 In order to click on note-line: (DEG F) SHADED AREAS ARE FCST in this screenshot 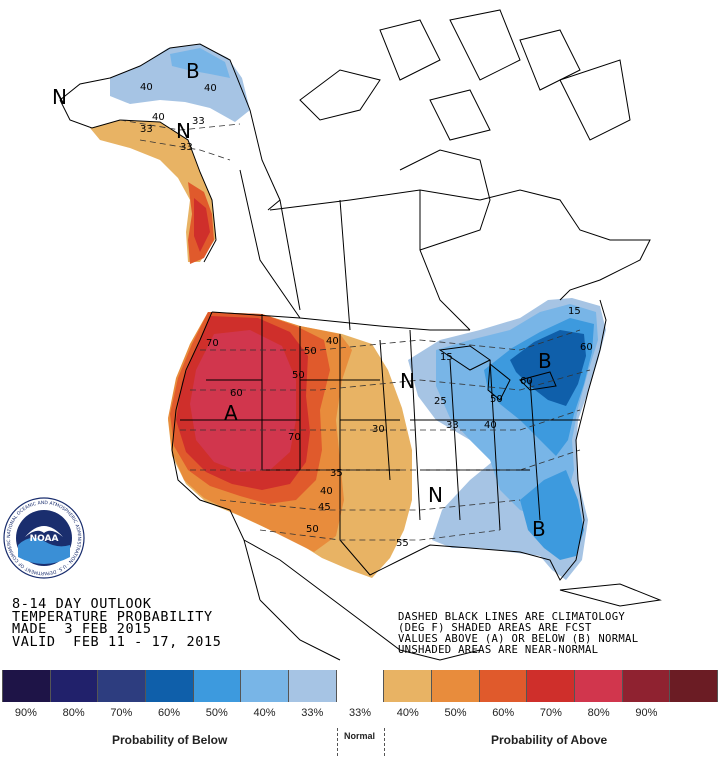, I will do `click(495, 628)`.